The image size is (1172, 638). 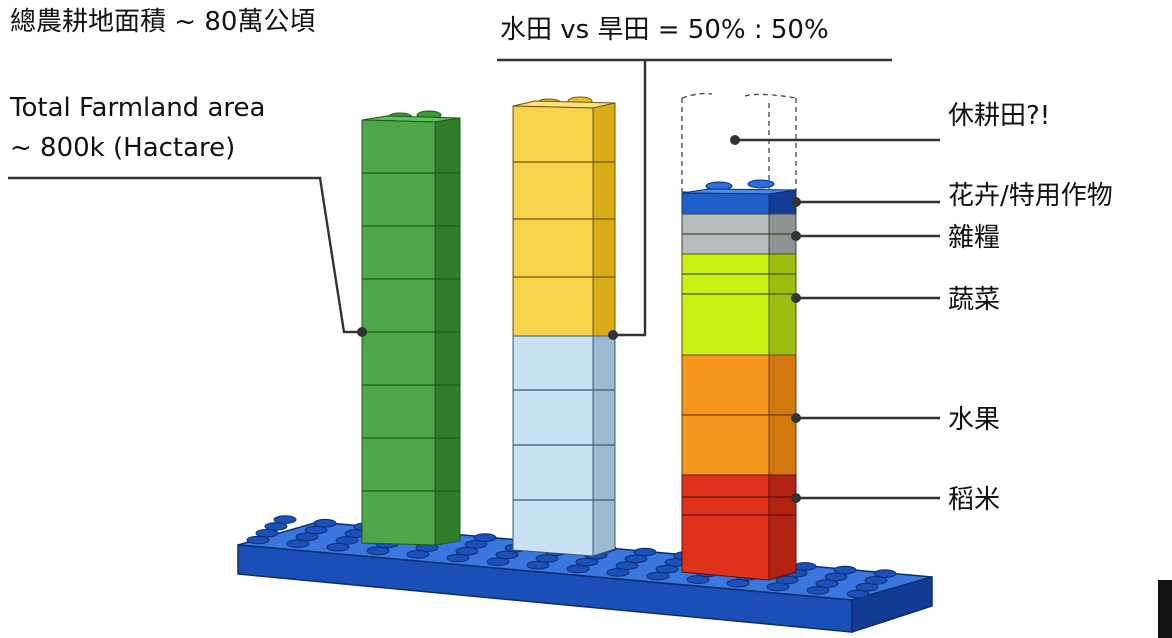 I want to click on label-grains: 雜糧, so click(x=974, y=238).